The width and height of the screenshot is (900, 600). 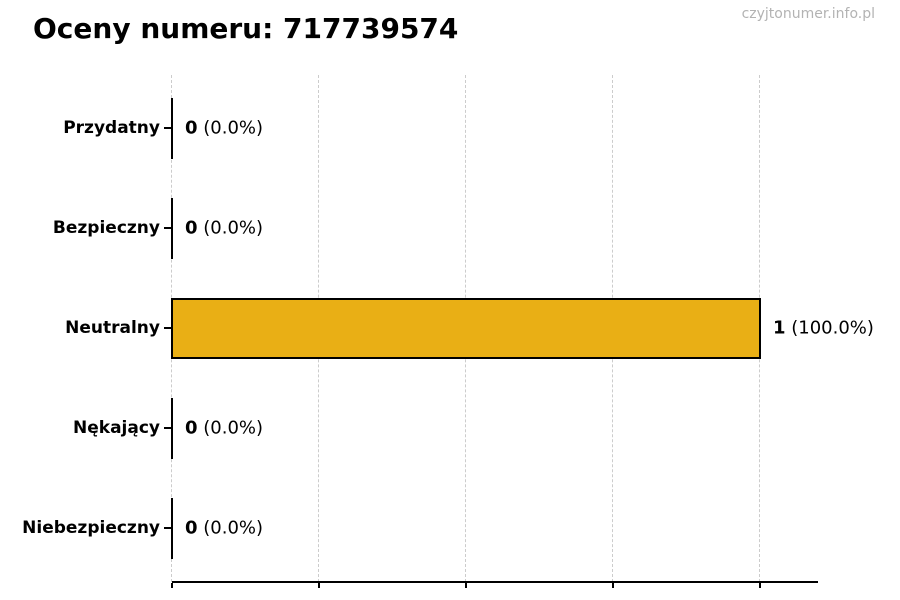 I want to click on category-label: Bezpieczny, so click(x=106, y=228).